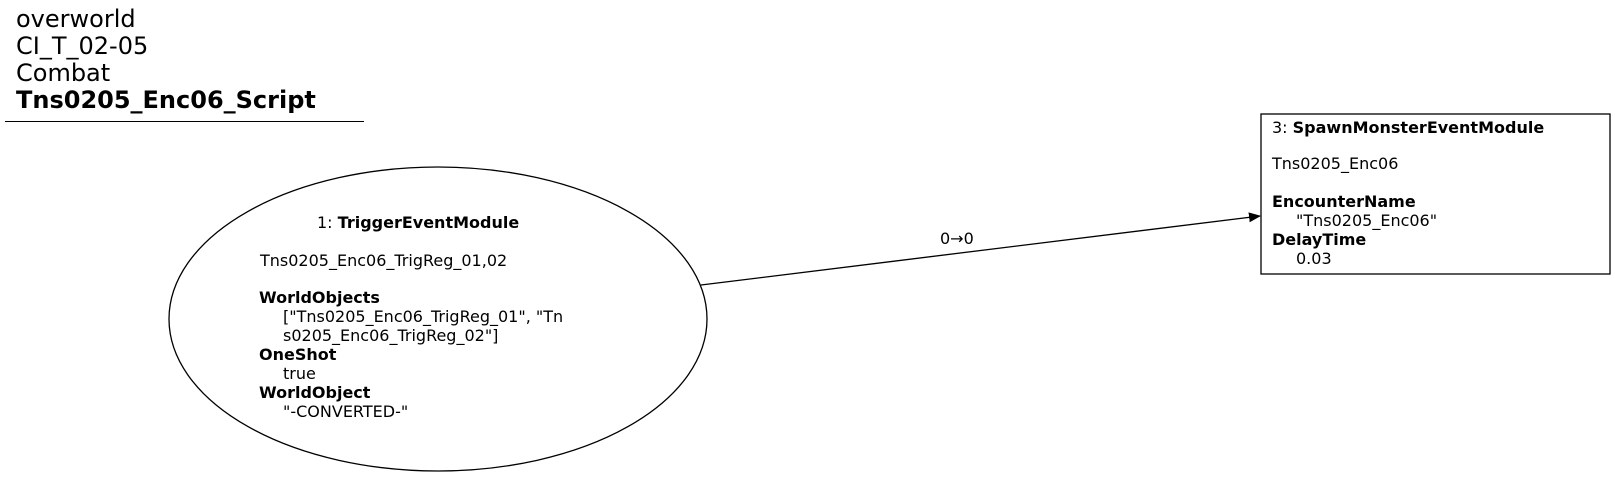 The image size is (1615, 477). I want to click on node-1-name: Tns0205_Enc06_TrigReg_01,02, so click(384, 260).